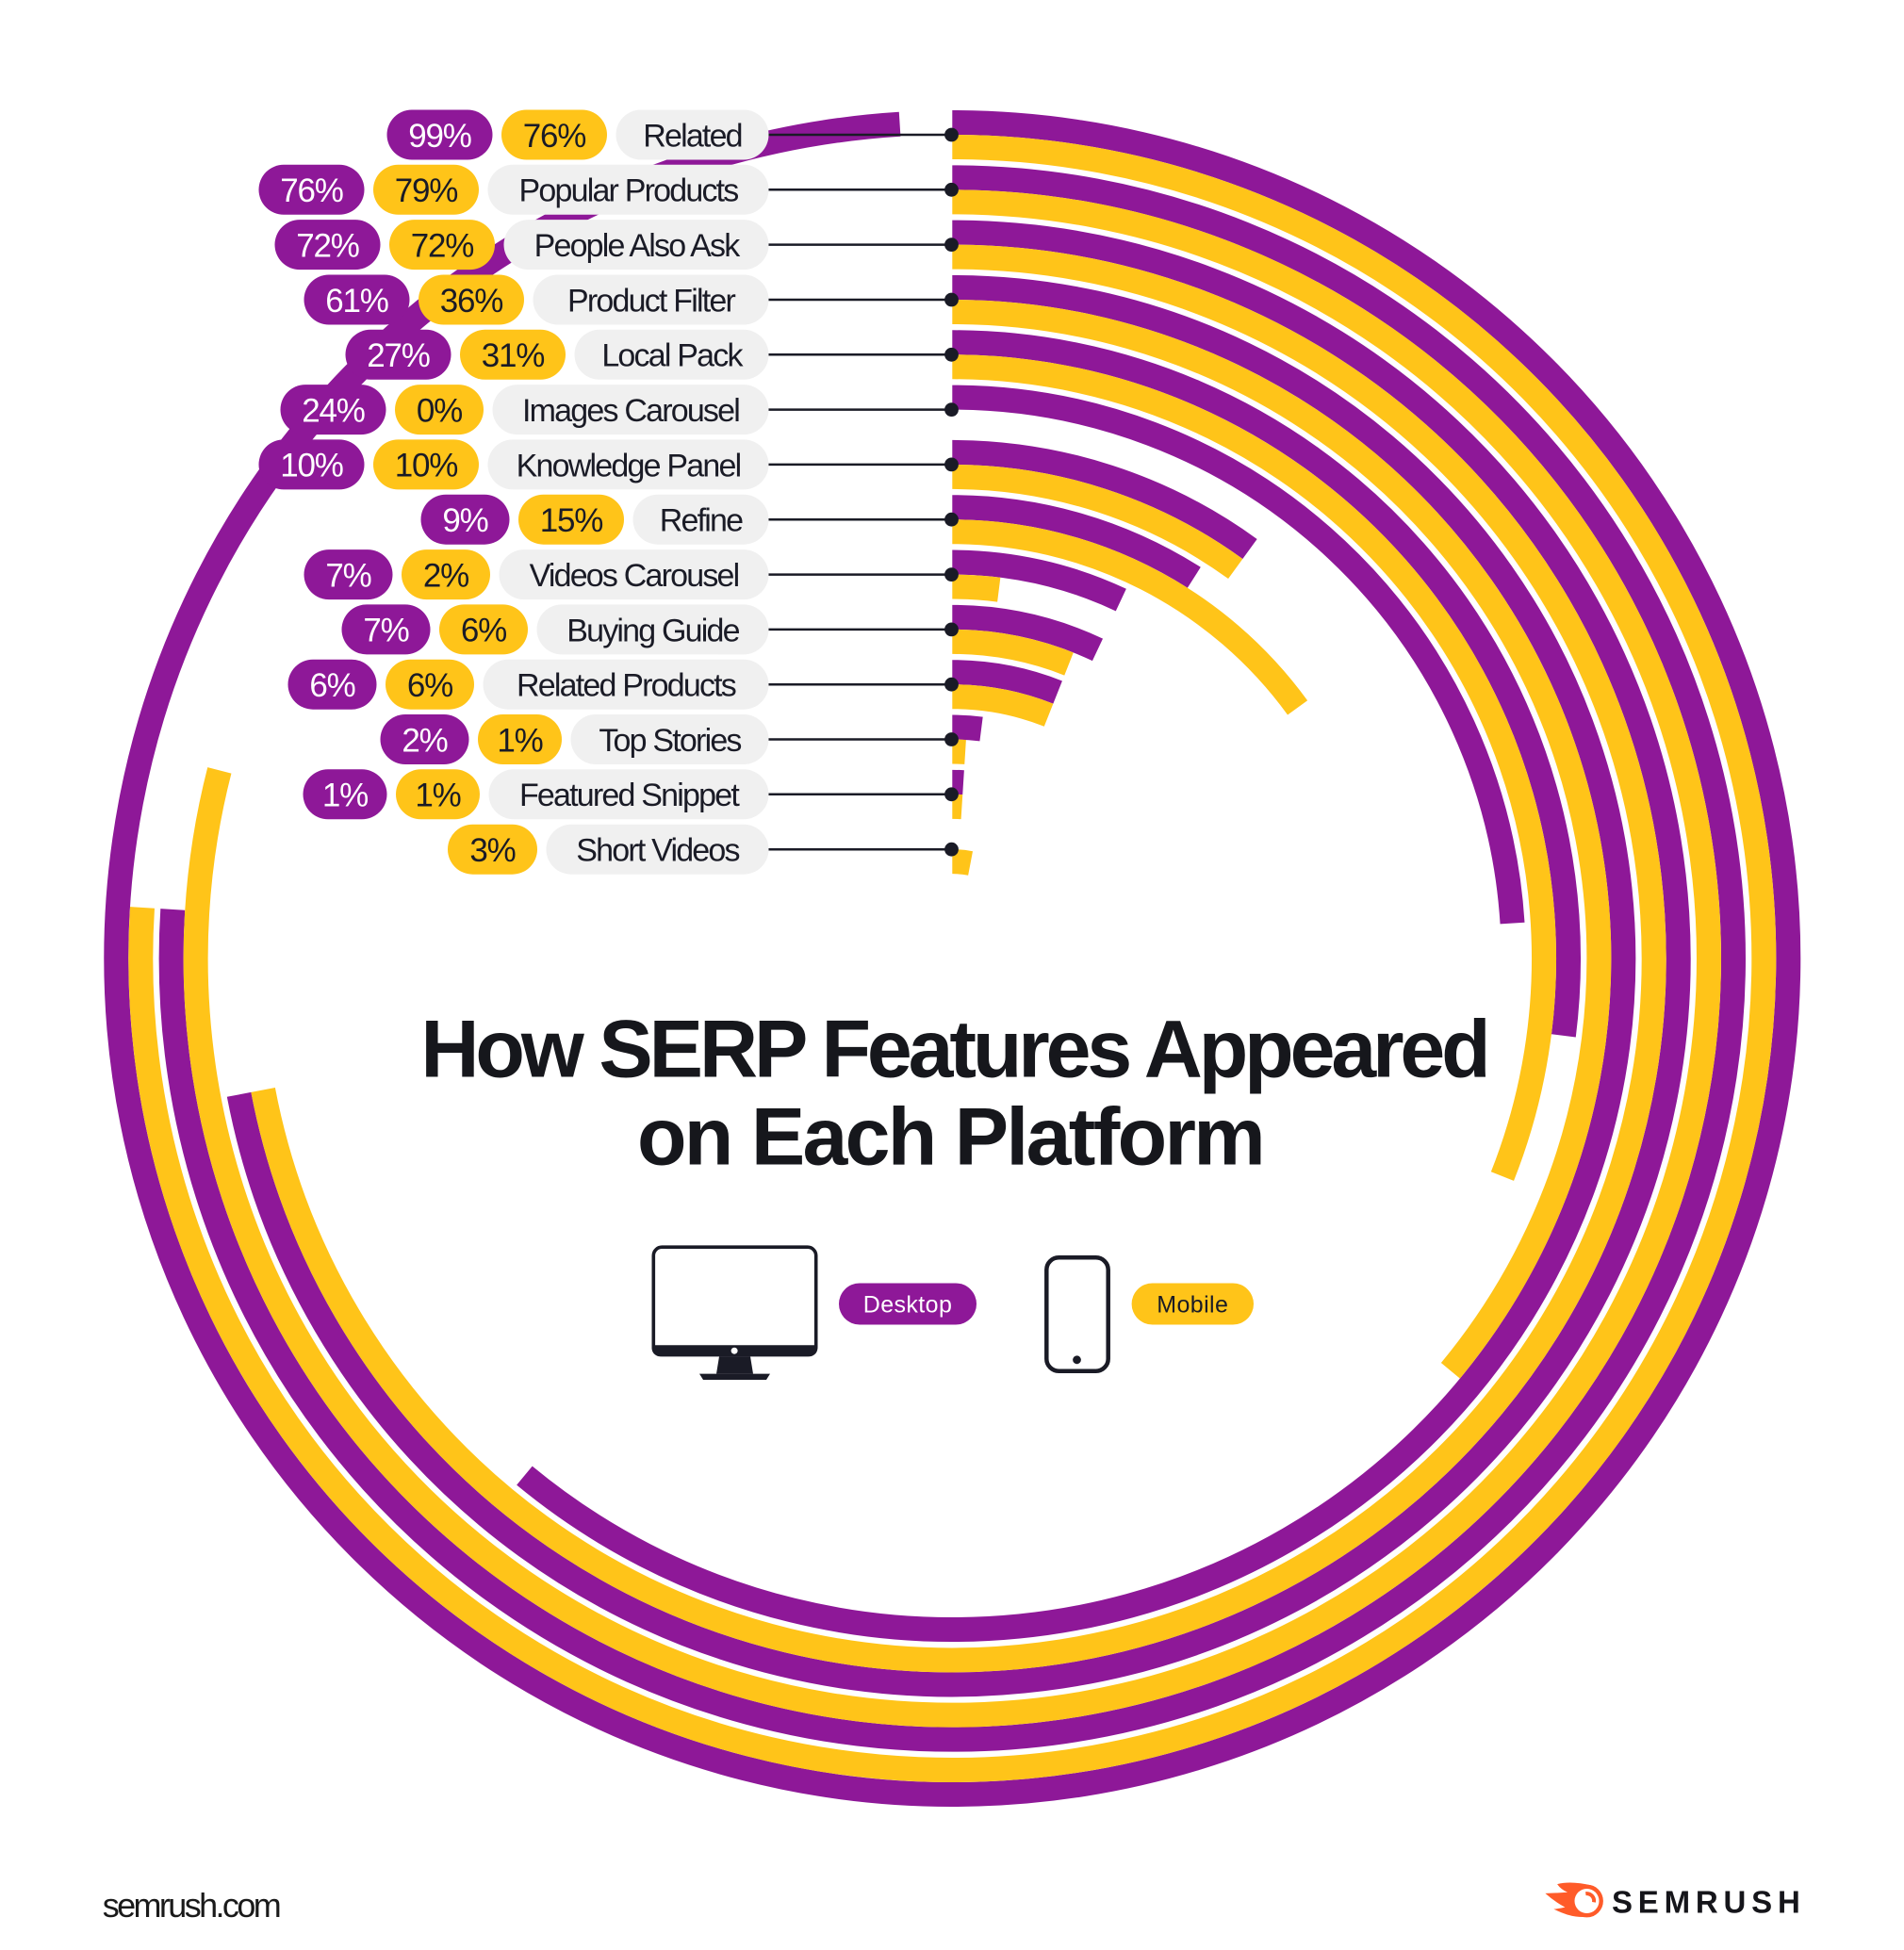 This screenshot has width=1904, height=1950. What do you see at coordinates (571, 520) in the screenshot?
I see `svg-text: 15%` at bounding box center [571, 520].